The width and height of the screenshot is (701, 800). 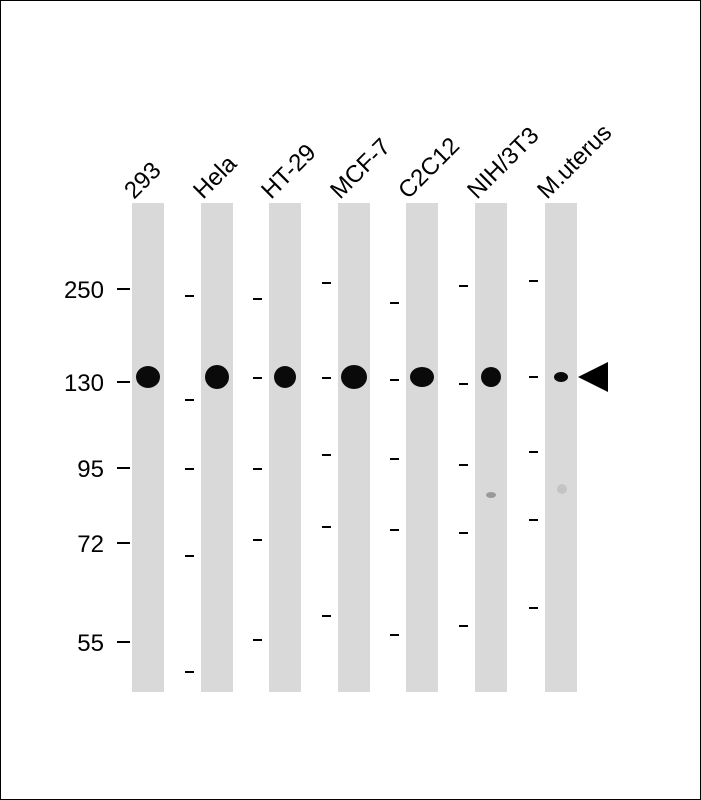 What do you see at coordinates (593, 377) in the screenshot?
I see `band-arrow` at bounding box center [593, 377].